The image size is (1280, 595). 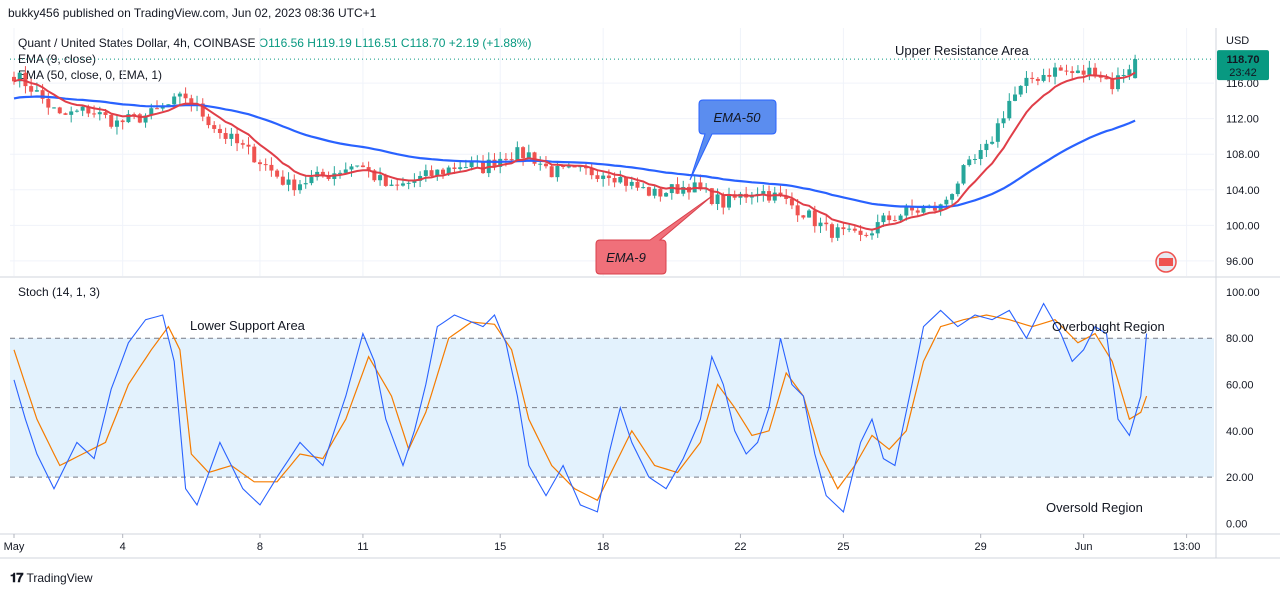 I want to click on tradingview-logo-icon: 𝟏𝟕, so click(x=17, y=577).